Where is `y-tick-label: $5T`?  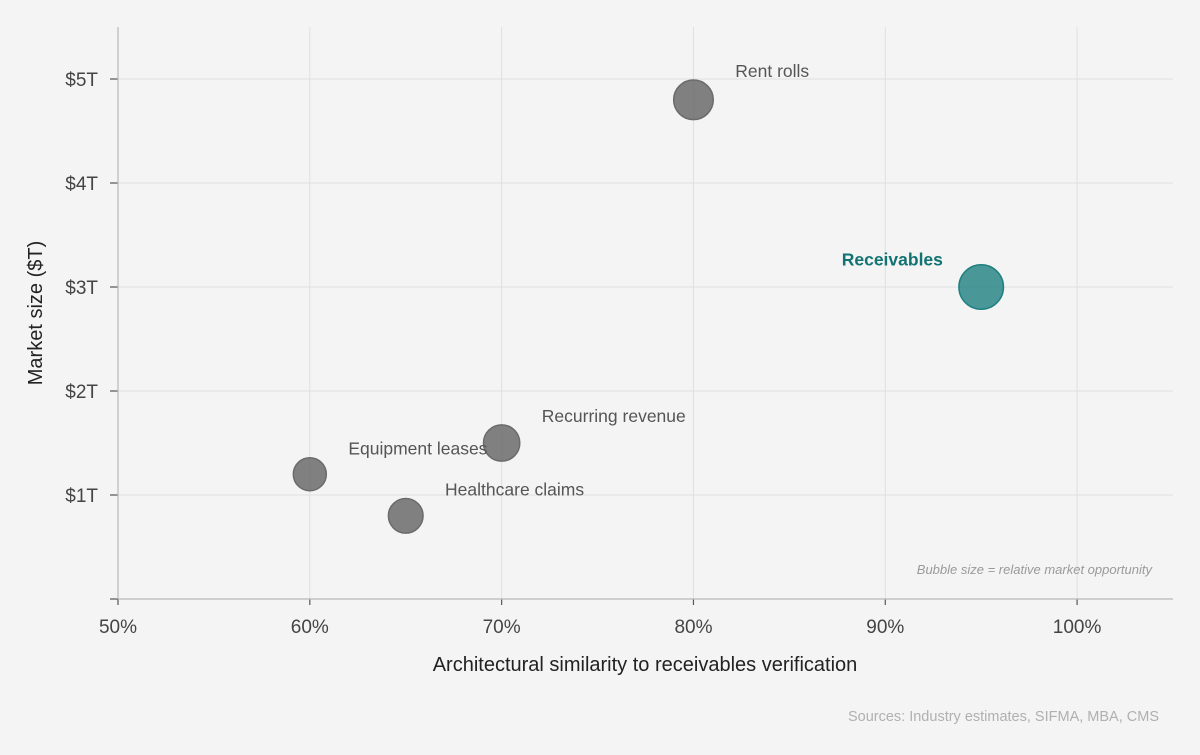 y-tick-label: $5T is located at coordinates (81, 80).